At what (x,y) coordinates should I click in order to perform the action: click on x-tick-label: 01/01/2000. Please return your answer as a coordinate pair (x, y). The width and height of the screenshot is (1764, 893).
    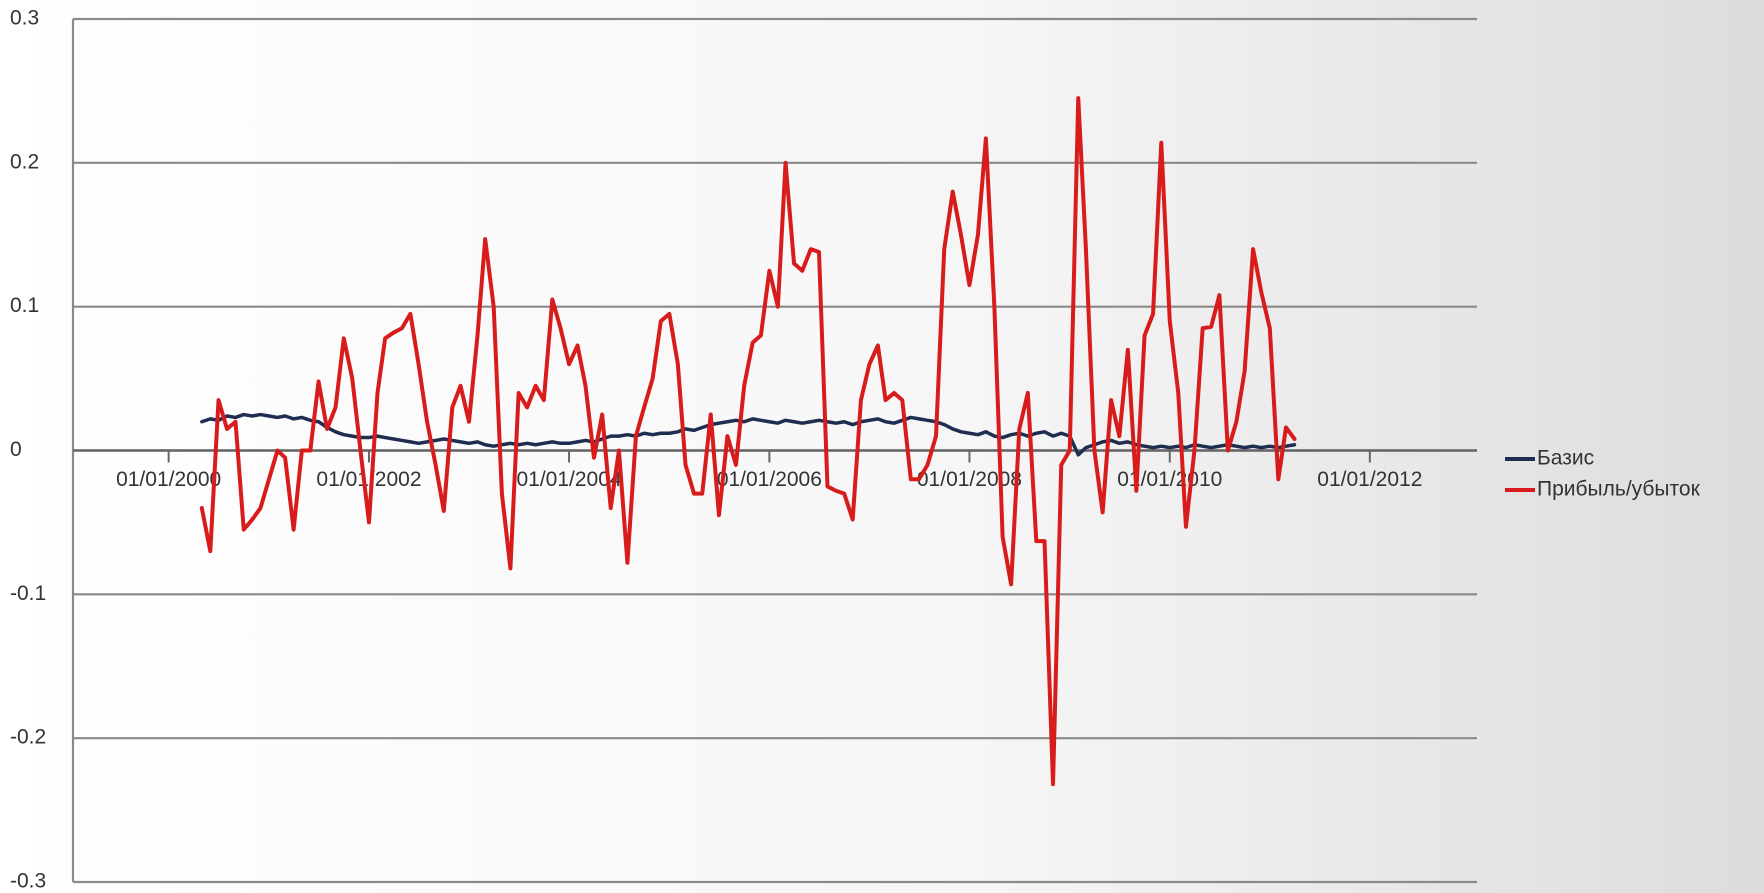
    Looking at the image, I should click on (168, 479).